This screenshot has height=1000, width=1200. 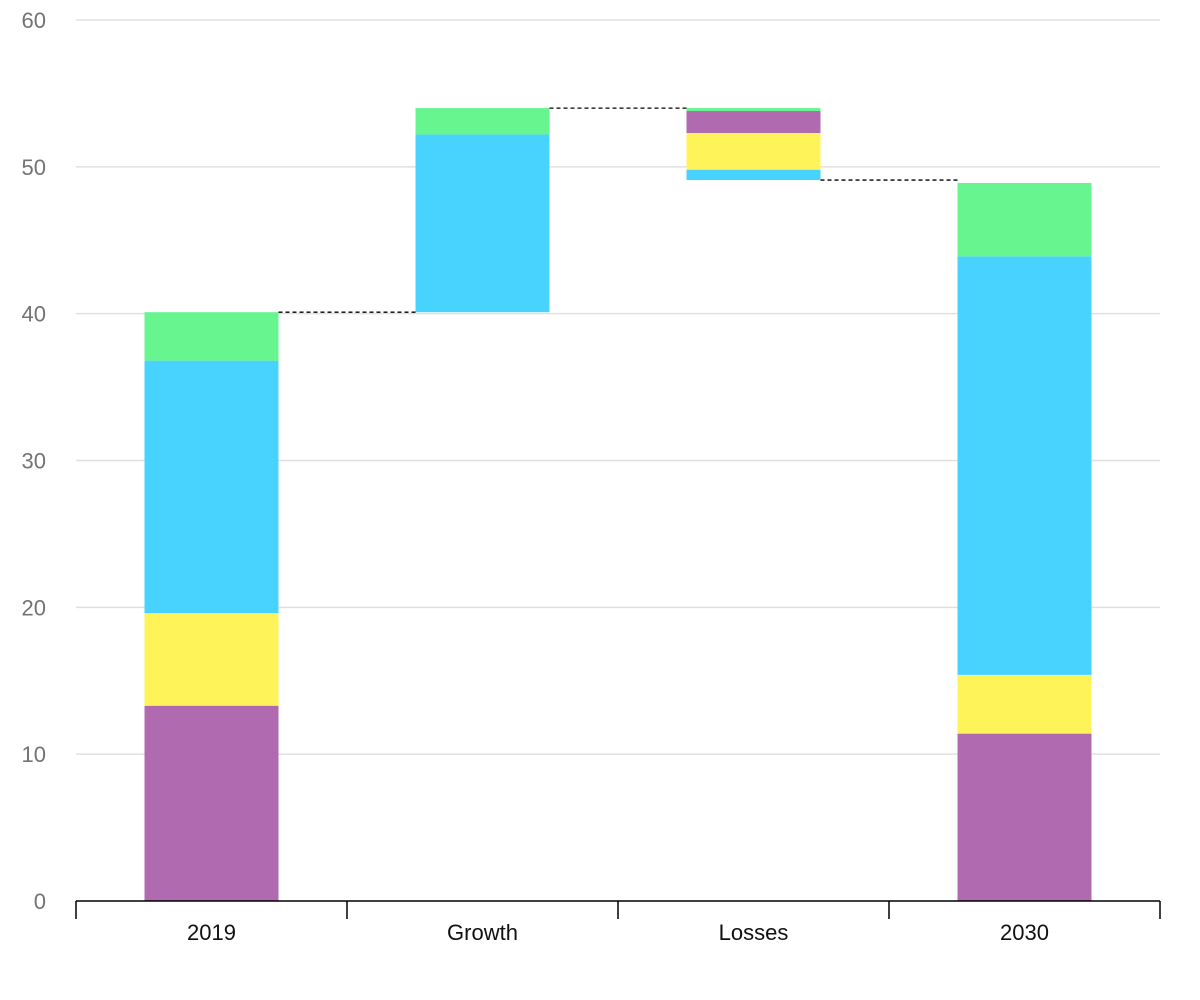 I want to click on connectors, so click(x=618, y=210).